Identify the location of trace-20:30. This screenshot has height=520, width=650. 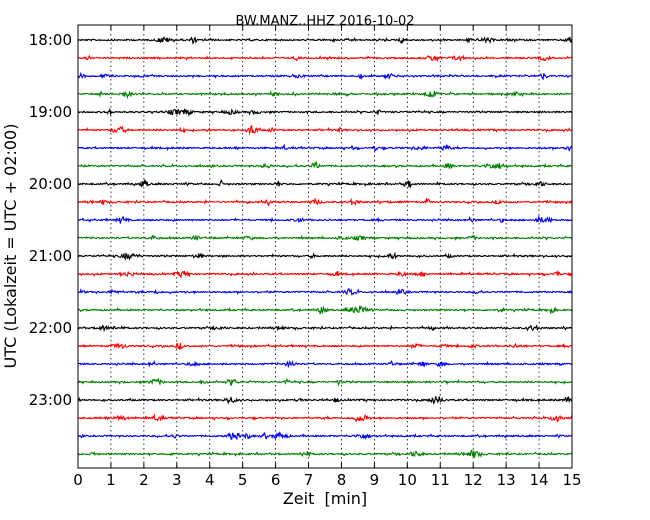
(324, 219).